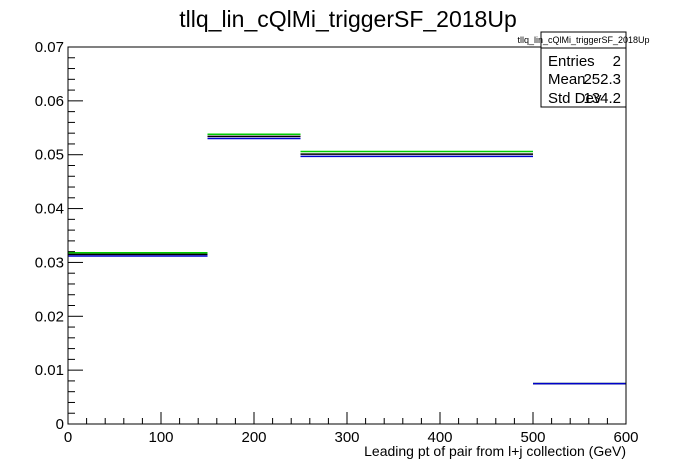  Describe the element at coordinates (49, 155) in the screenshot. I see `y-tick-label: 0.05` at that location.